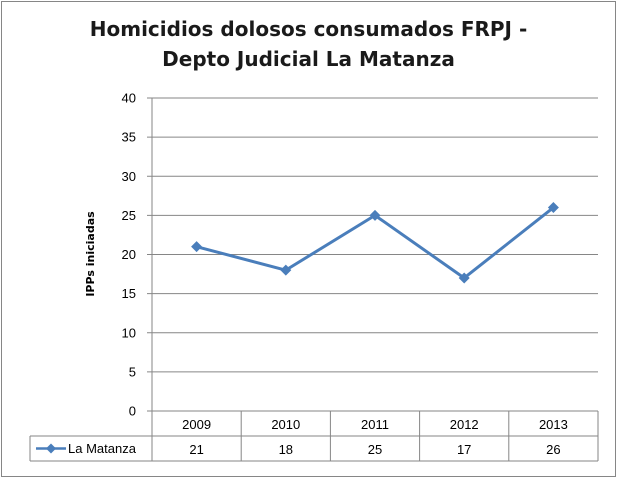 Image resolution: width=619 pixels, height=480 pixels. I want to click on table-value-2011: 25, so click(375, 449).